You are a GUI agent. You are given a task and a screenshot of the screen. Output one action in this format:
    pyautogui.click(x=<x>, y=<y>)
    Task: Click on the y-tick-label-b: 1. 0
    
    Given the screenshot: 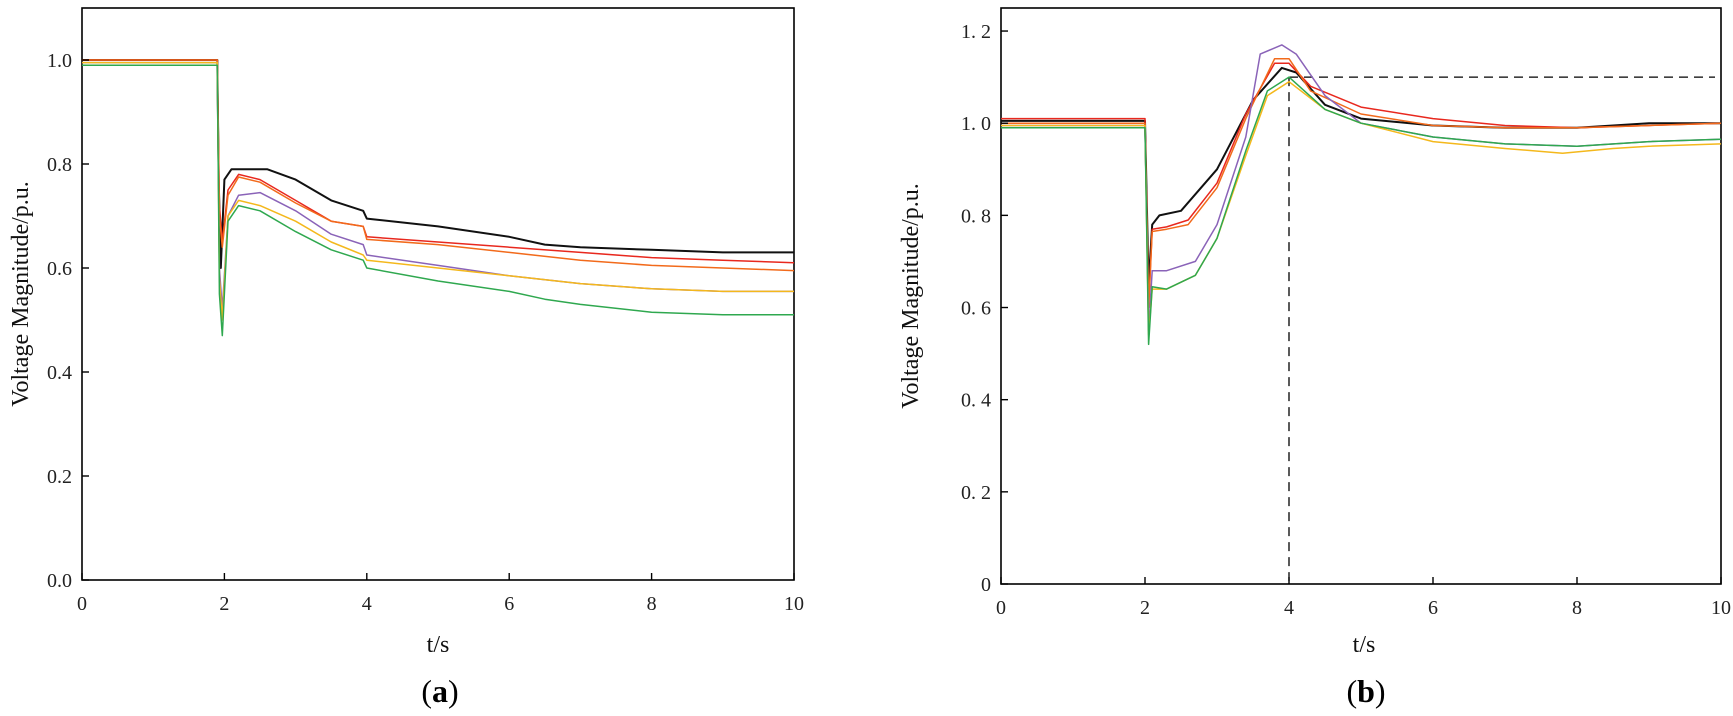 What is the action you would take?
    pyautogui.click(x=976, y=124)
    